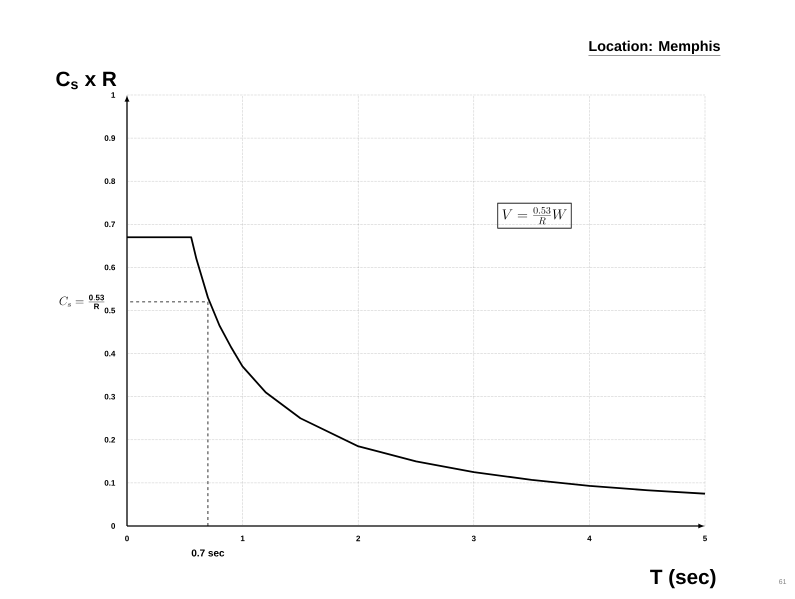 The width and height of the screenshot is (795, 599). What do you see at coordinates (82, 302) in the screenshot?
I see `annotation: $C_s = \frac{\mathbf{0.53}}{\mathbf{R}}$` at bounding box center [82, 302].